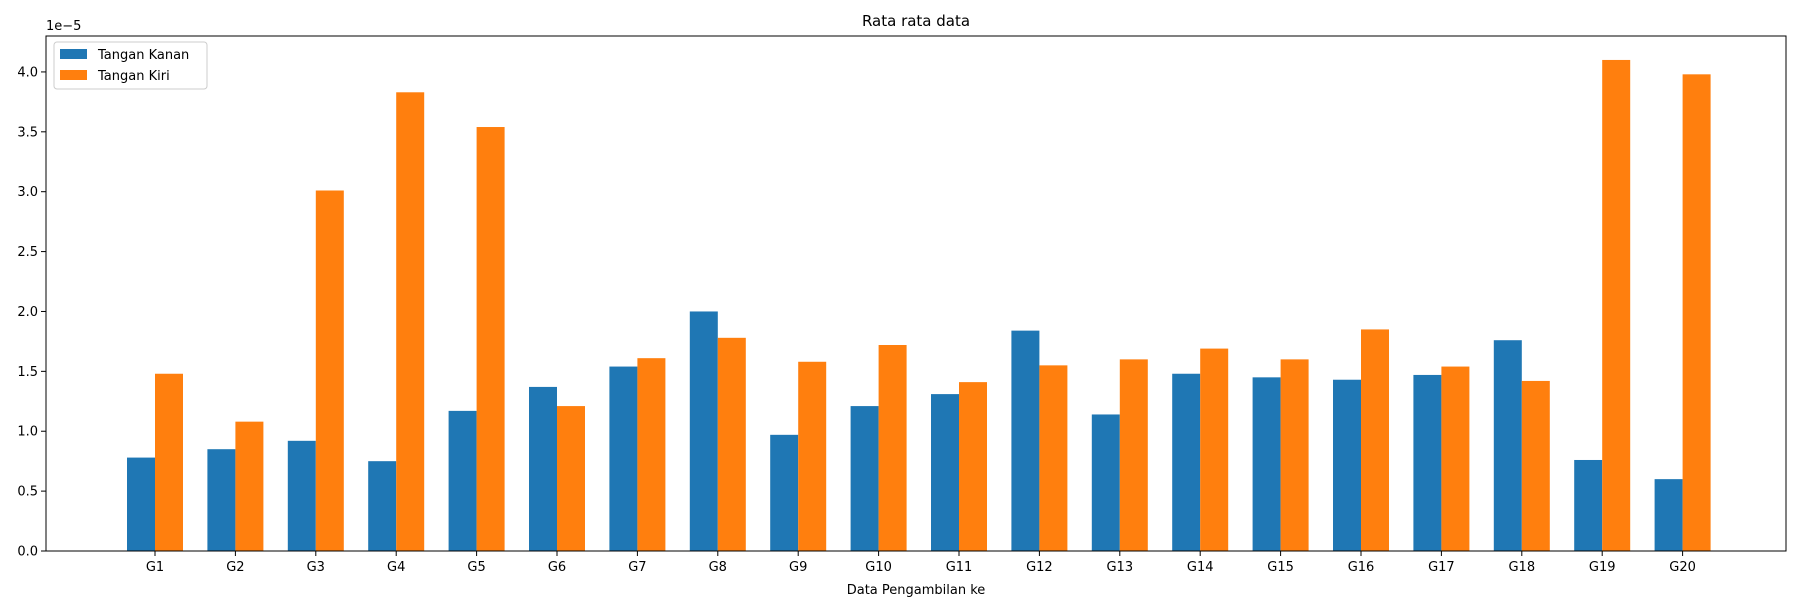  Describe the element at coordinates (1025, 440) in the screenshot. I see `bar-tangan-kanan-g12` at that location.